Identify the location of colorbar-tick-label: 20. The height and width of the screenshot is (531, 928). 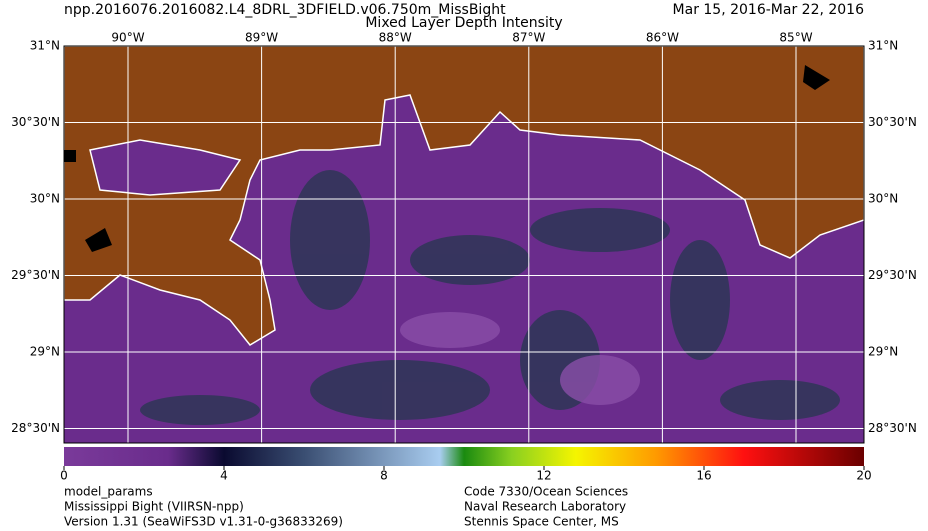
(863, 476).